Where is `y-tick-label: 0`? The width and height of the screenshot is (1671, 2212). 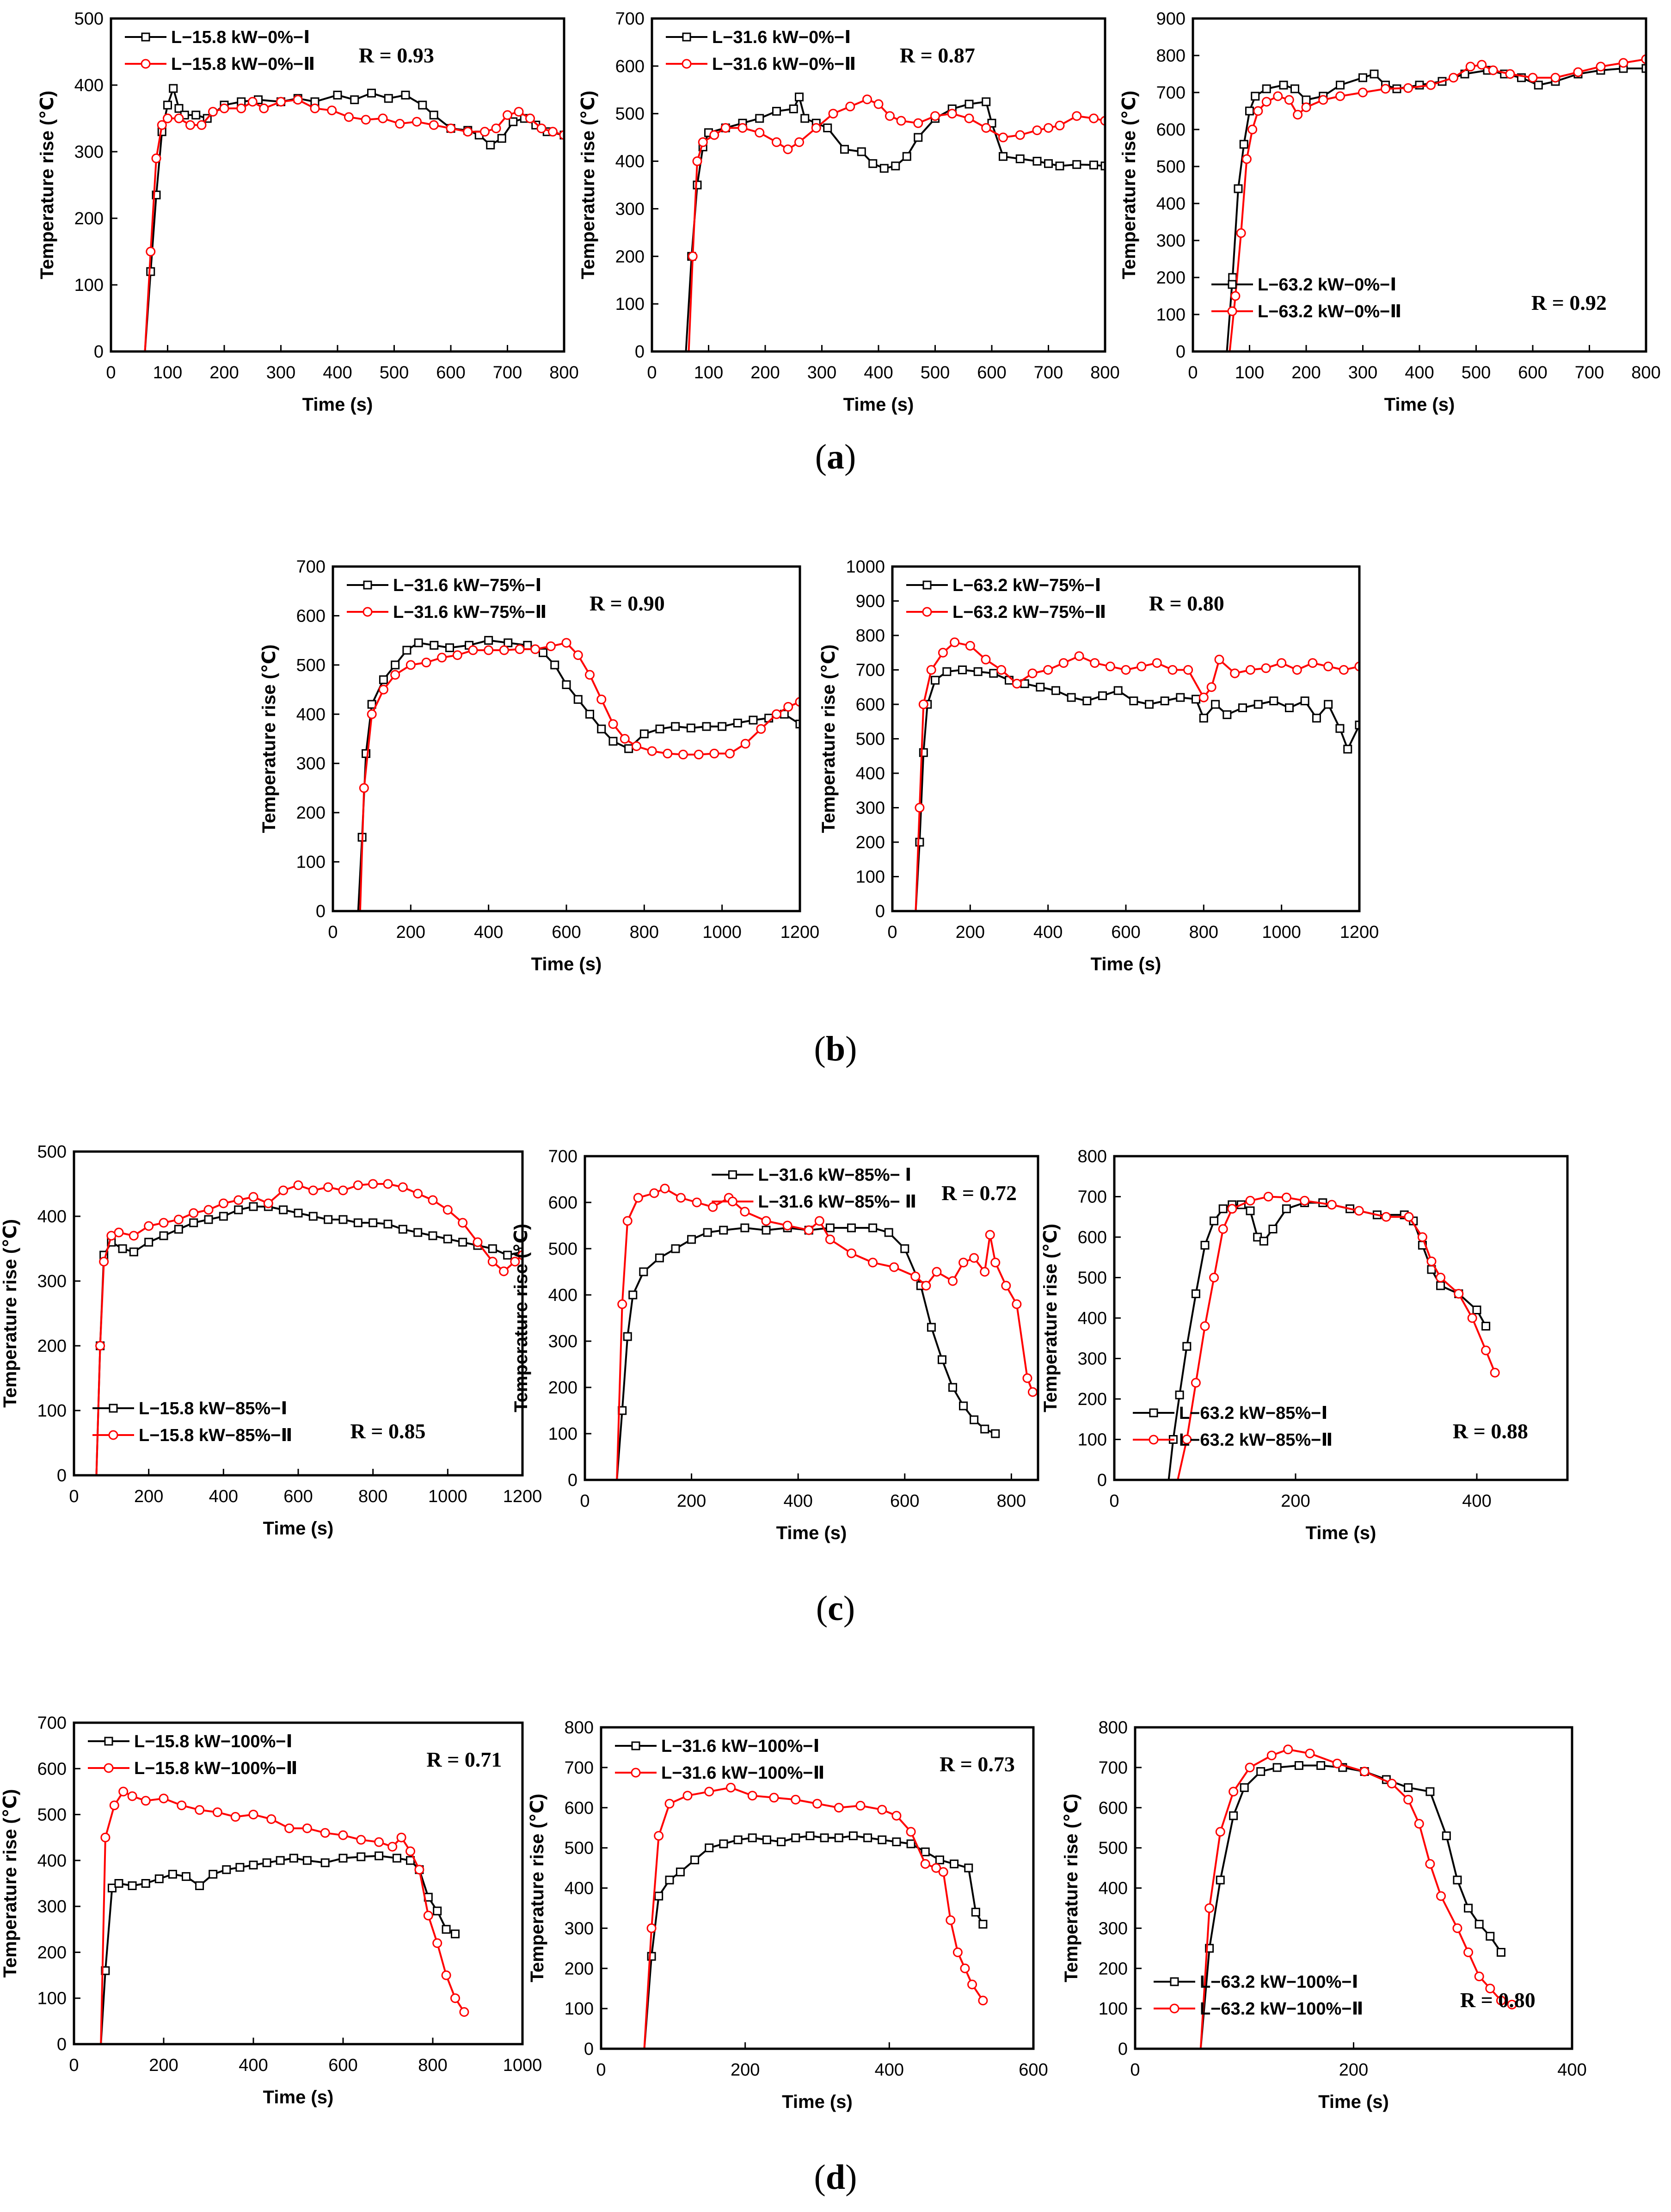
y-tick-label: 0 is located at coordinates (589, 2049).